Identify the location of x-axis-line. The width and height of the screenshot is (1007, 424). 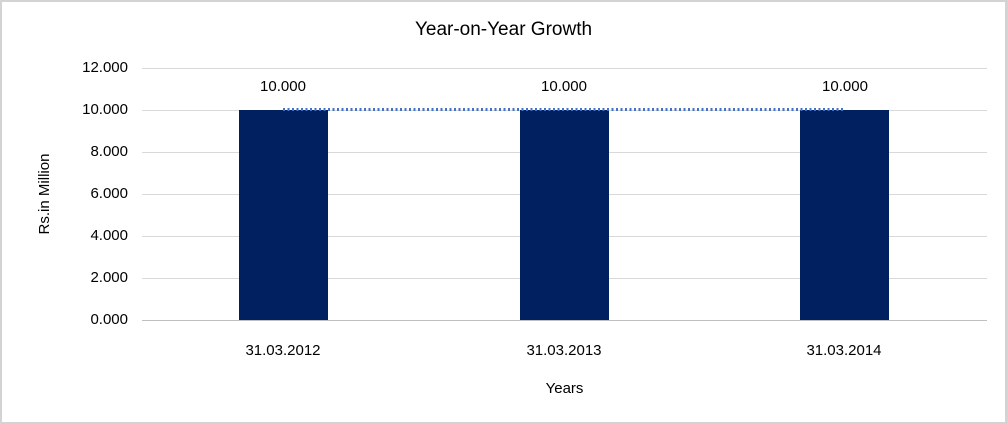
(564, 320).